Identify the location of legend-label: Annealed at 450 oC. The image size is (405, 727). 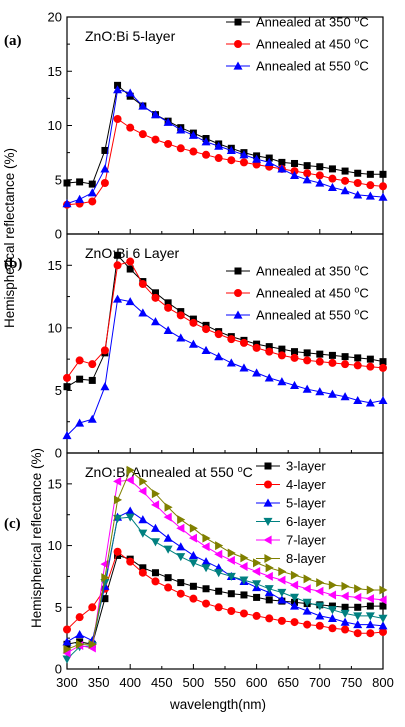
(312, 44).